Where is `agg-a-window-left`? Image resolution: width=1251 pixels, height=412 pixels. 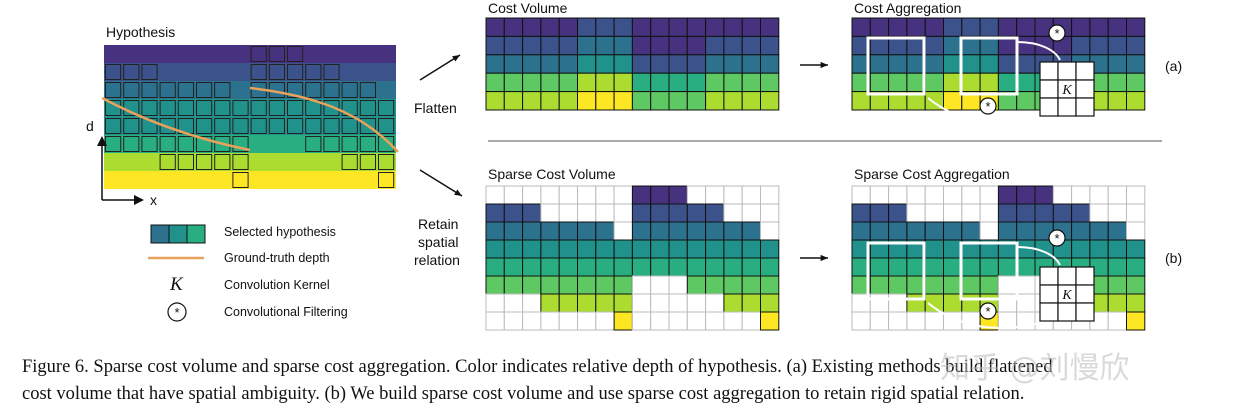 agg-a-window-left is located at coordinates (896, 66).